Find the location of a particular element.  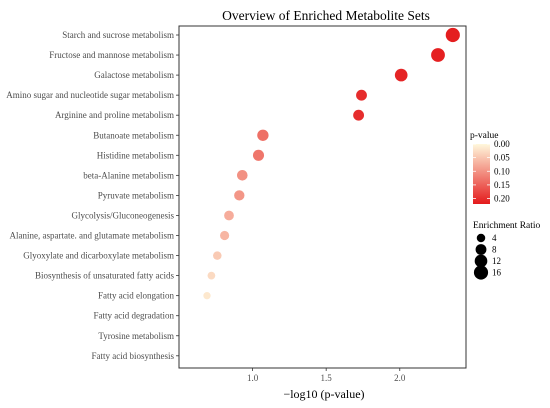

color-legend-tick-label: 0.10 is located at coordinates (502, 171).